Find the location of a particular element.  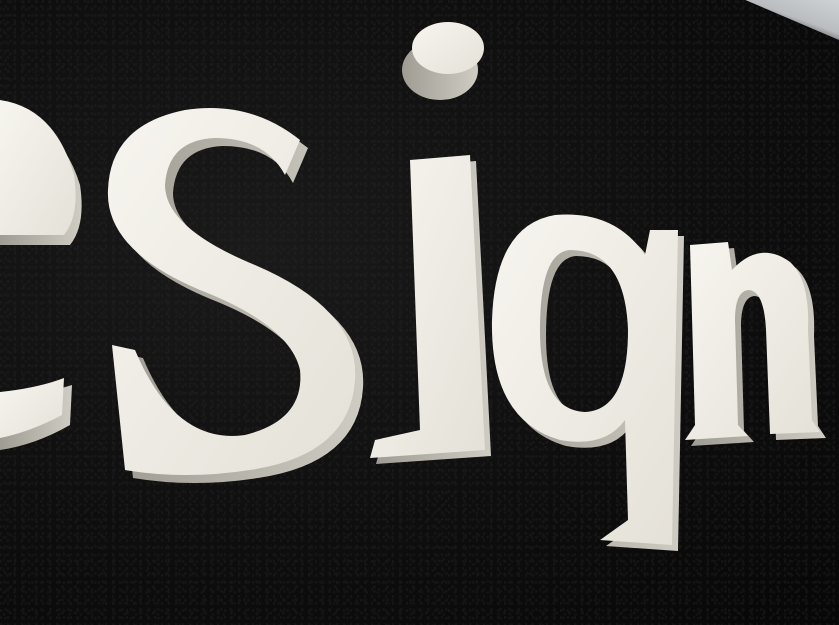

letter-e-partial is located at coordinates (41, 275).